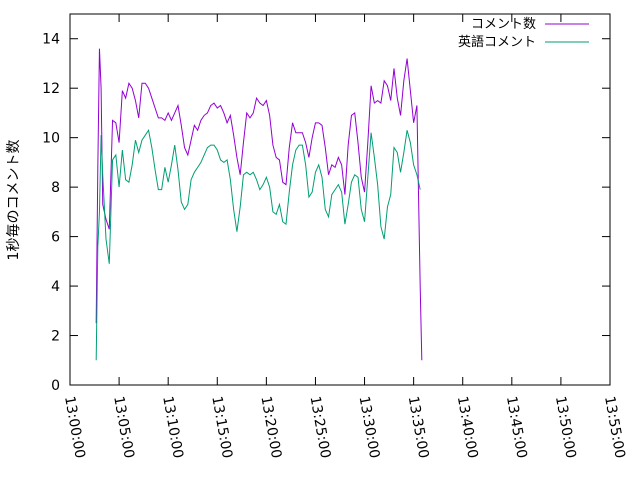  What do you see at coordinates (270, 427) in the screenshot?
I see `x-tick-label: 13:20:00` at bounding box center [270, 427].